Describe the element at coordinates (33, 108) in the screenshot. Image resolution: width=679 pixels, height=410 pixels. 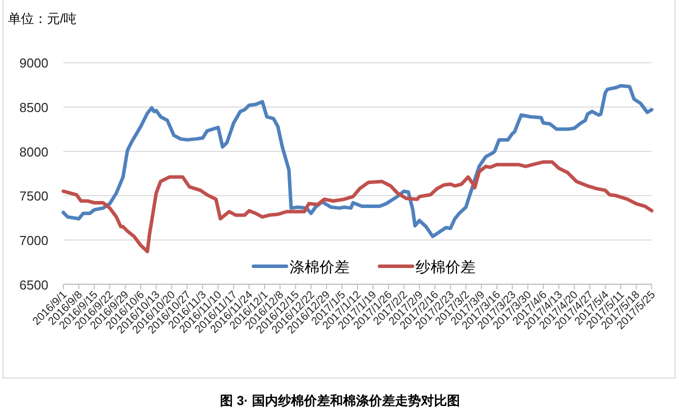
I see `y-tick-label: 8500` at that location.